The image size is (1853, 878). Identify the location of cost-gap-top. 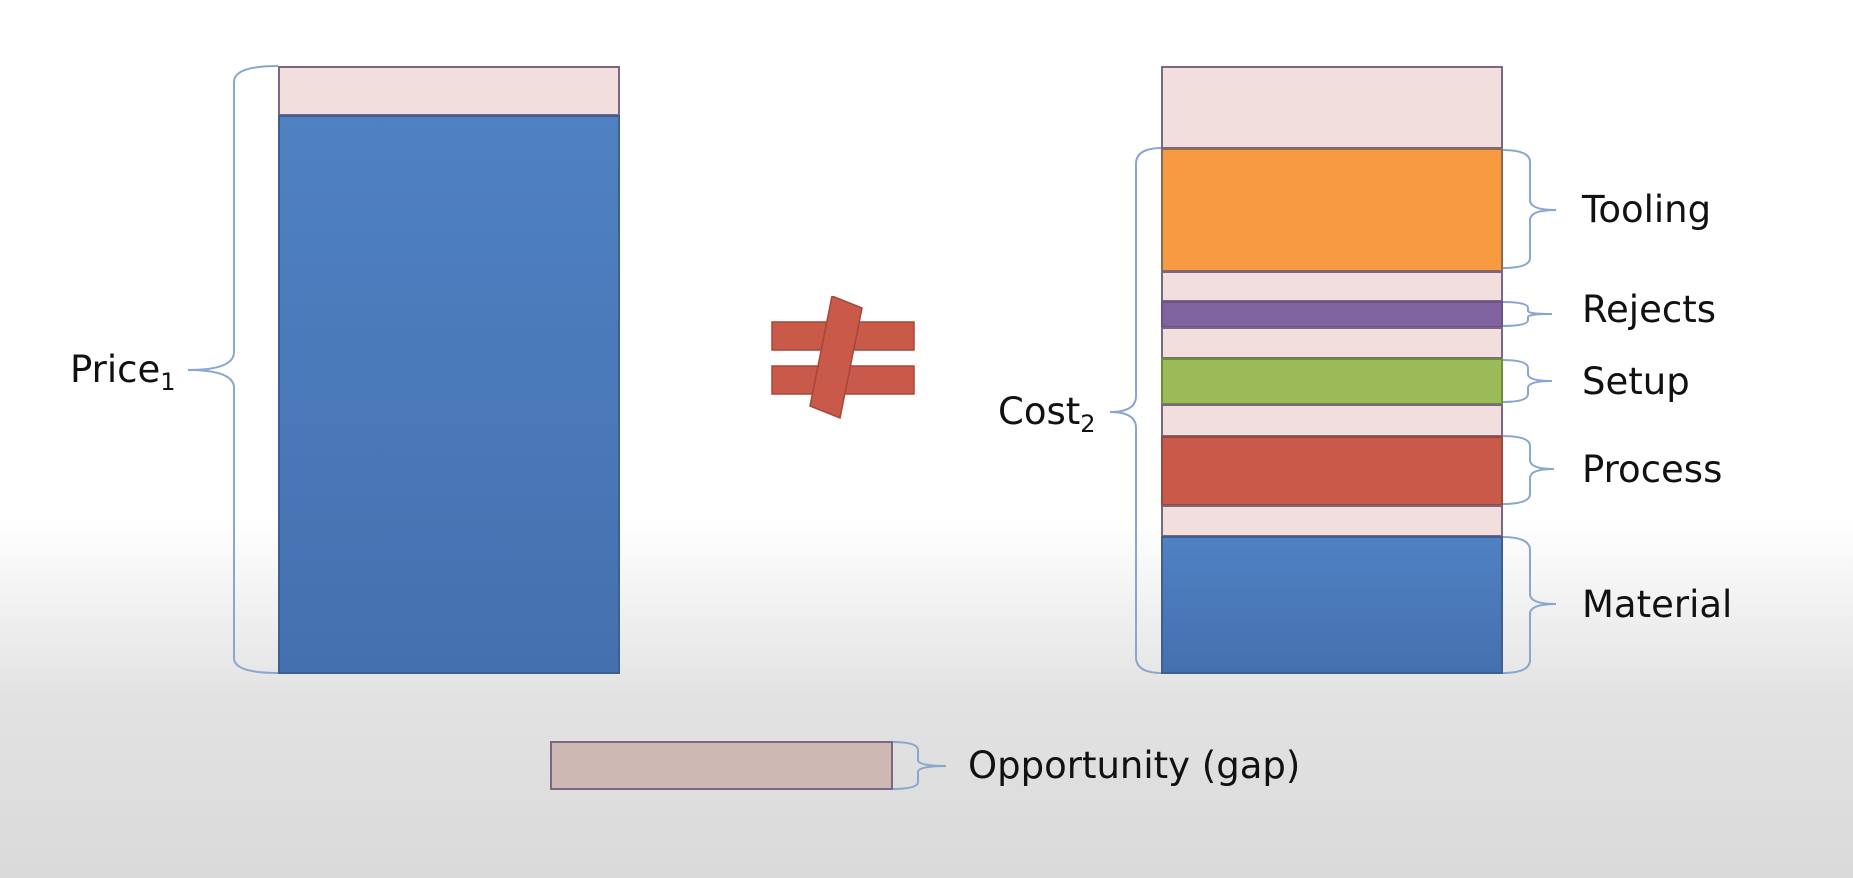
(1332, 107).